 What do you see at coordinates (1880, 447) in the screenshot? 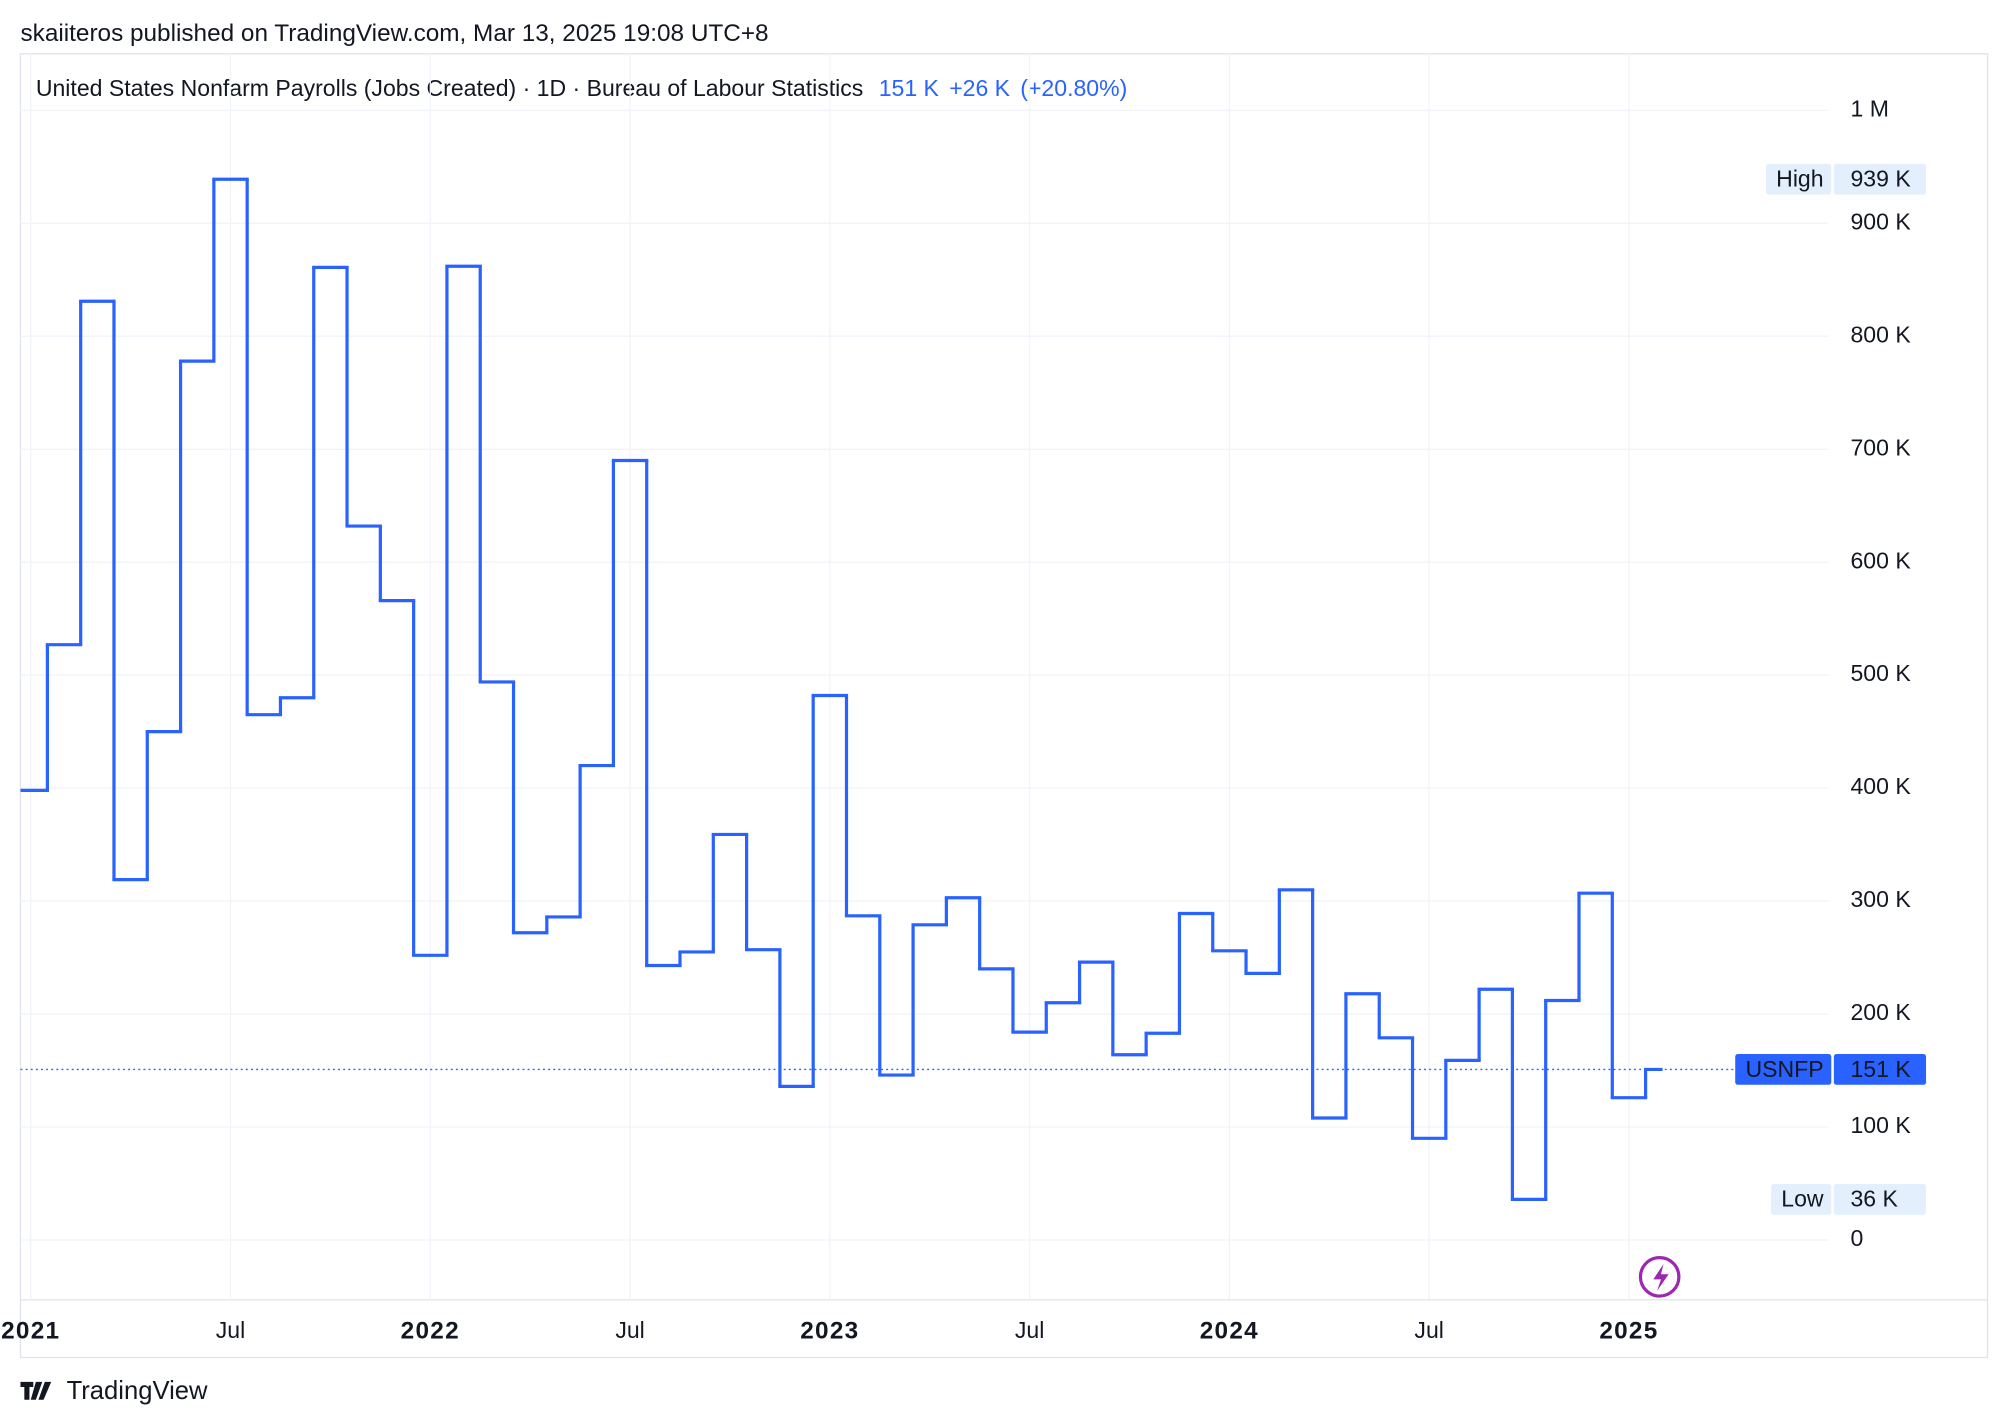
I see `y-tick-label: 700 K` at bounding box center [1880, 447].